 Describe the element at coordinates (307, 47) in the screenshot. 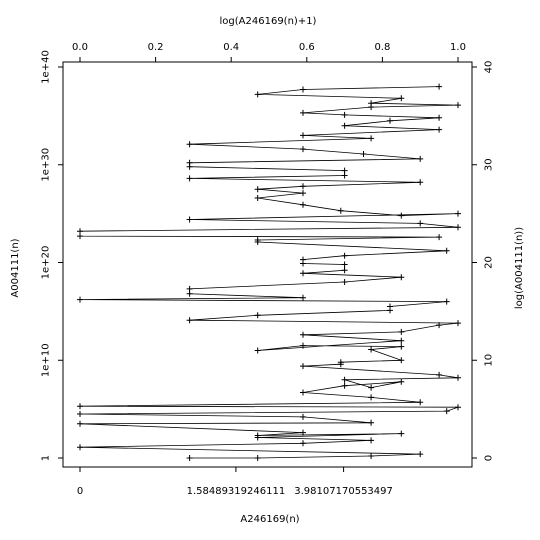

I see `top-tick-label: 0.6` at that location.